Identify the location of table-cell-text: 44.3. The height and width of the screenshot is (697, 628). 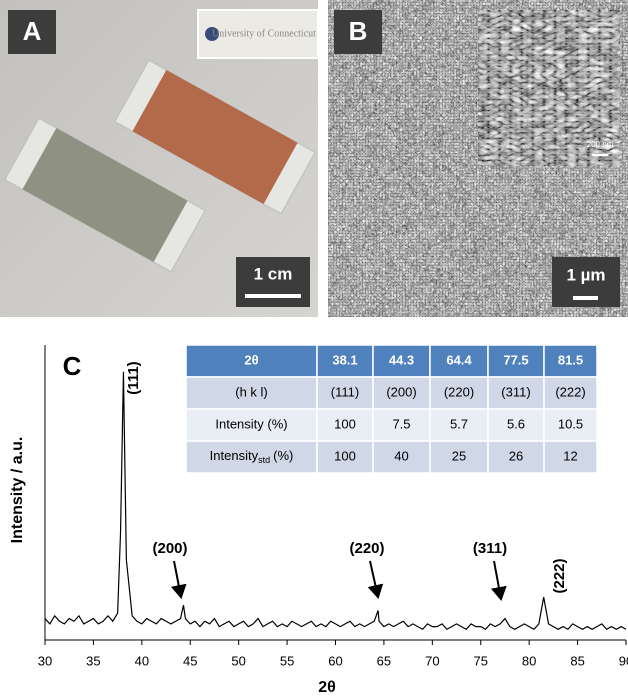
(401, 359).